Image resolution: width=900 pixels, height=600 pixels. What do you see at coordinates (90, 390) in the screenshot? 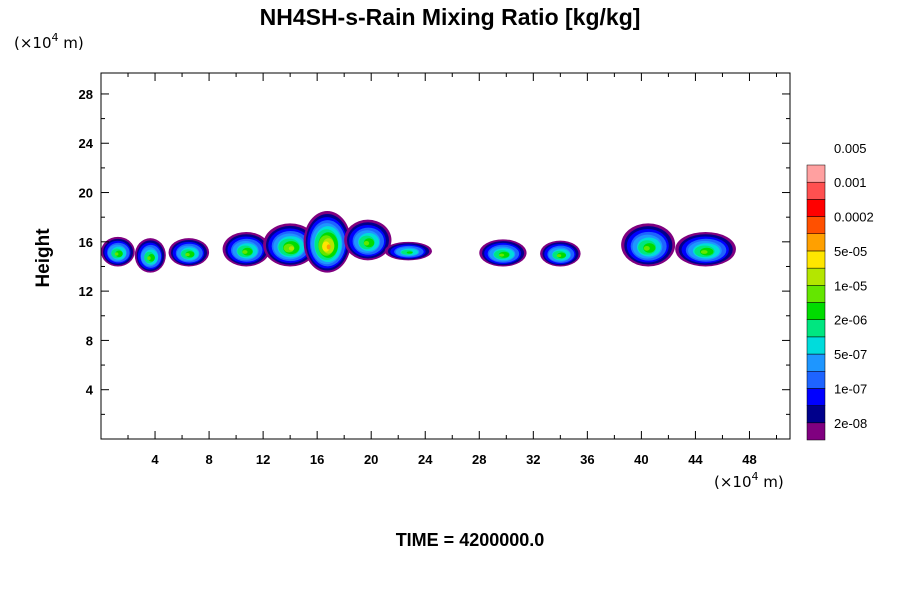
I see `y-tick-label: 4` at bounding box center [90, 390].